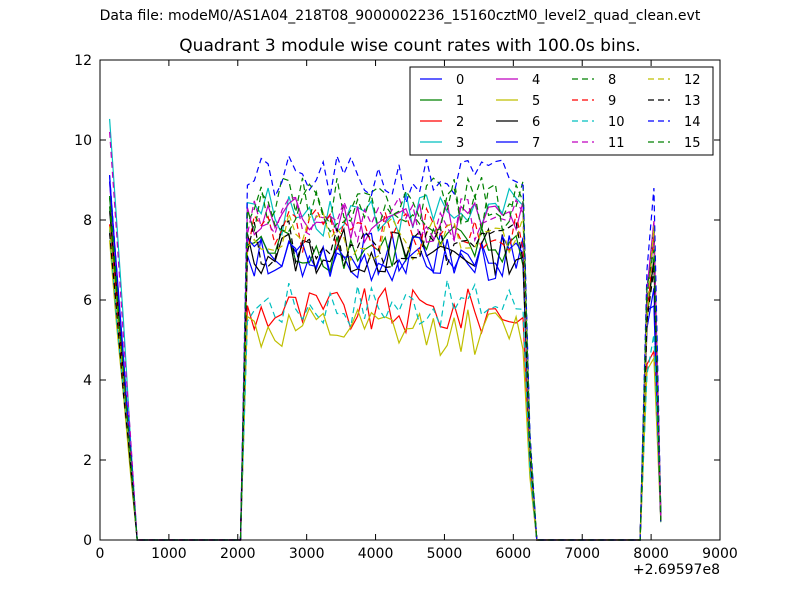 Image resolution: width=800 pixels, height=600 pixels. I want to click on legend-label-15: 15, so click(692, 143).